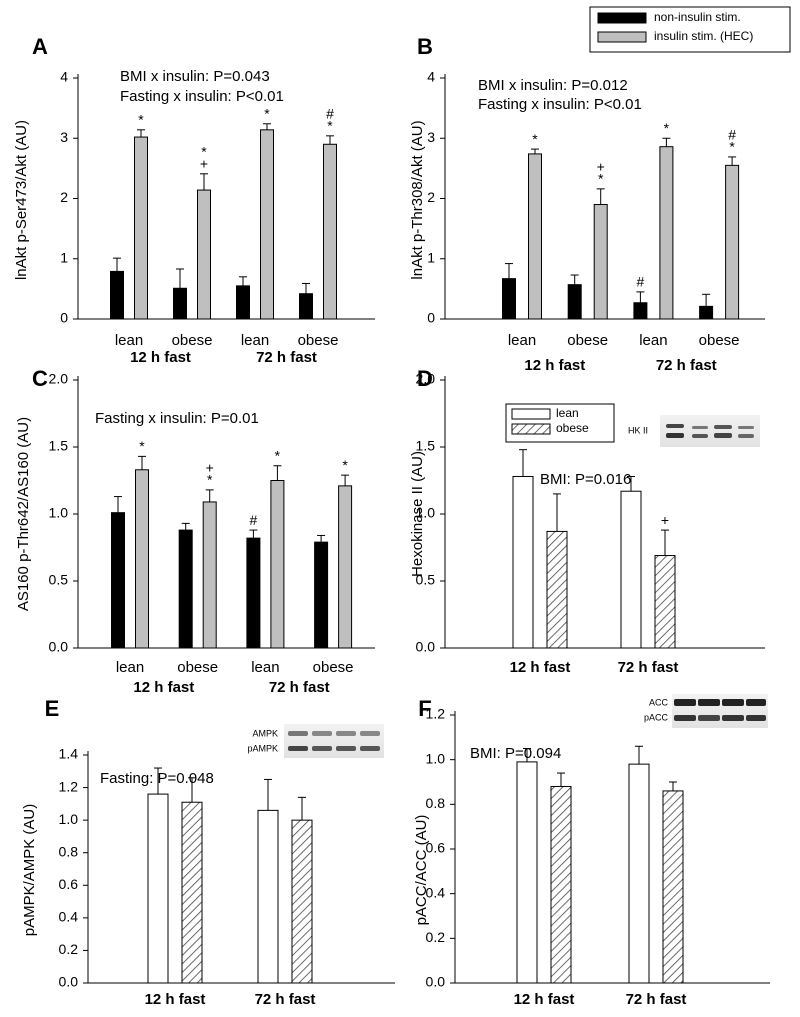 The image size is (800, 1017). Describe the element at coordinates (656, 717) in the screenshot. I see `blot-label: pACC` at that location.